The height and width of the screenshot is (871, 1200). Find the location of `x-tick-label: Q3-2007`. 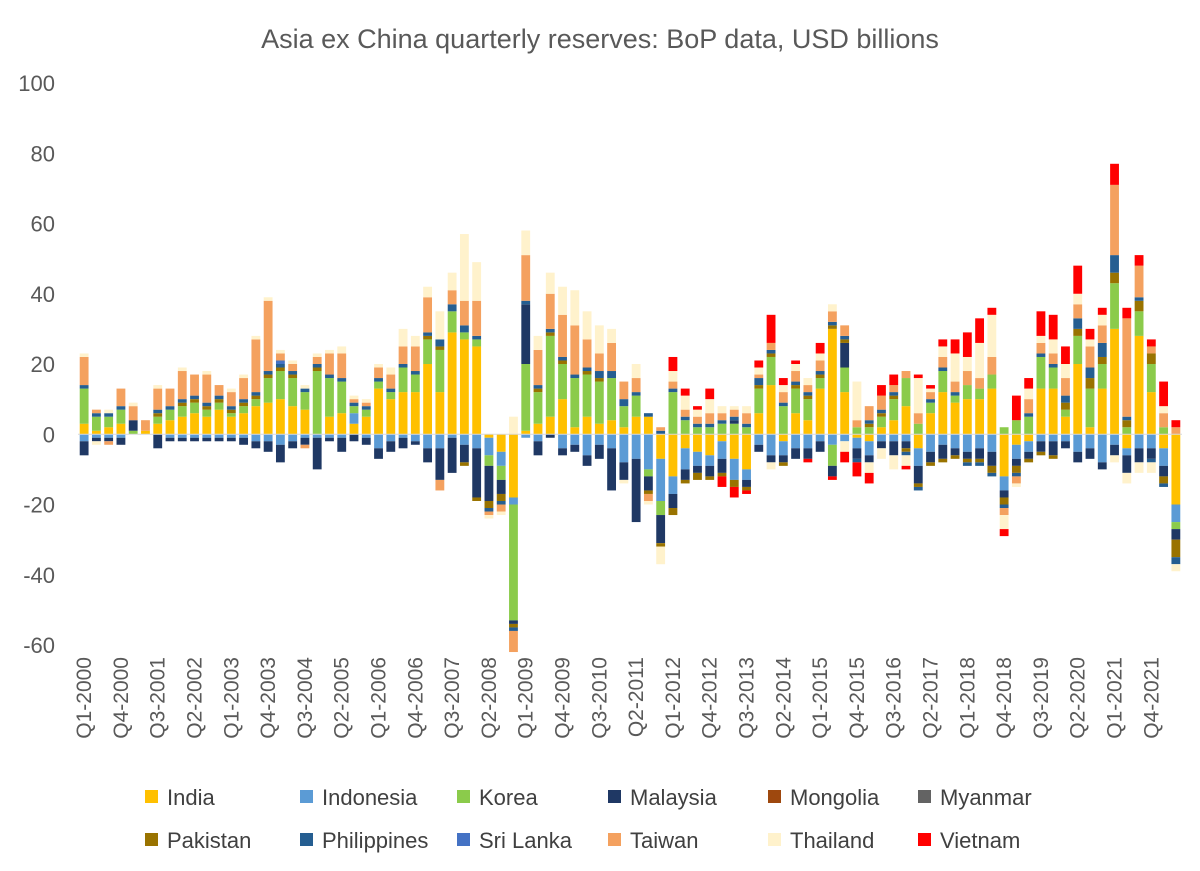

x-tick-label: Q3-2007 is located at coordinates (452, 698).